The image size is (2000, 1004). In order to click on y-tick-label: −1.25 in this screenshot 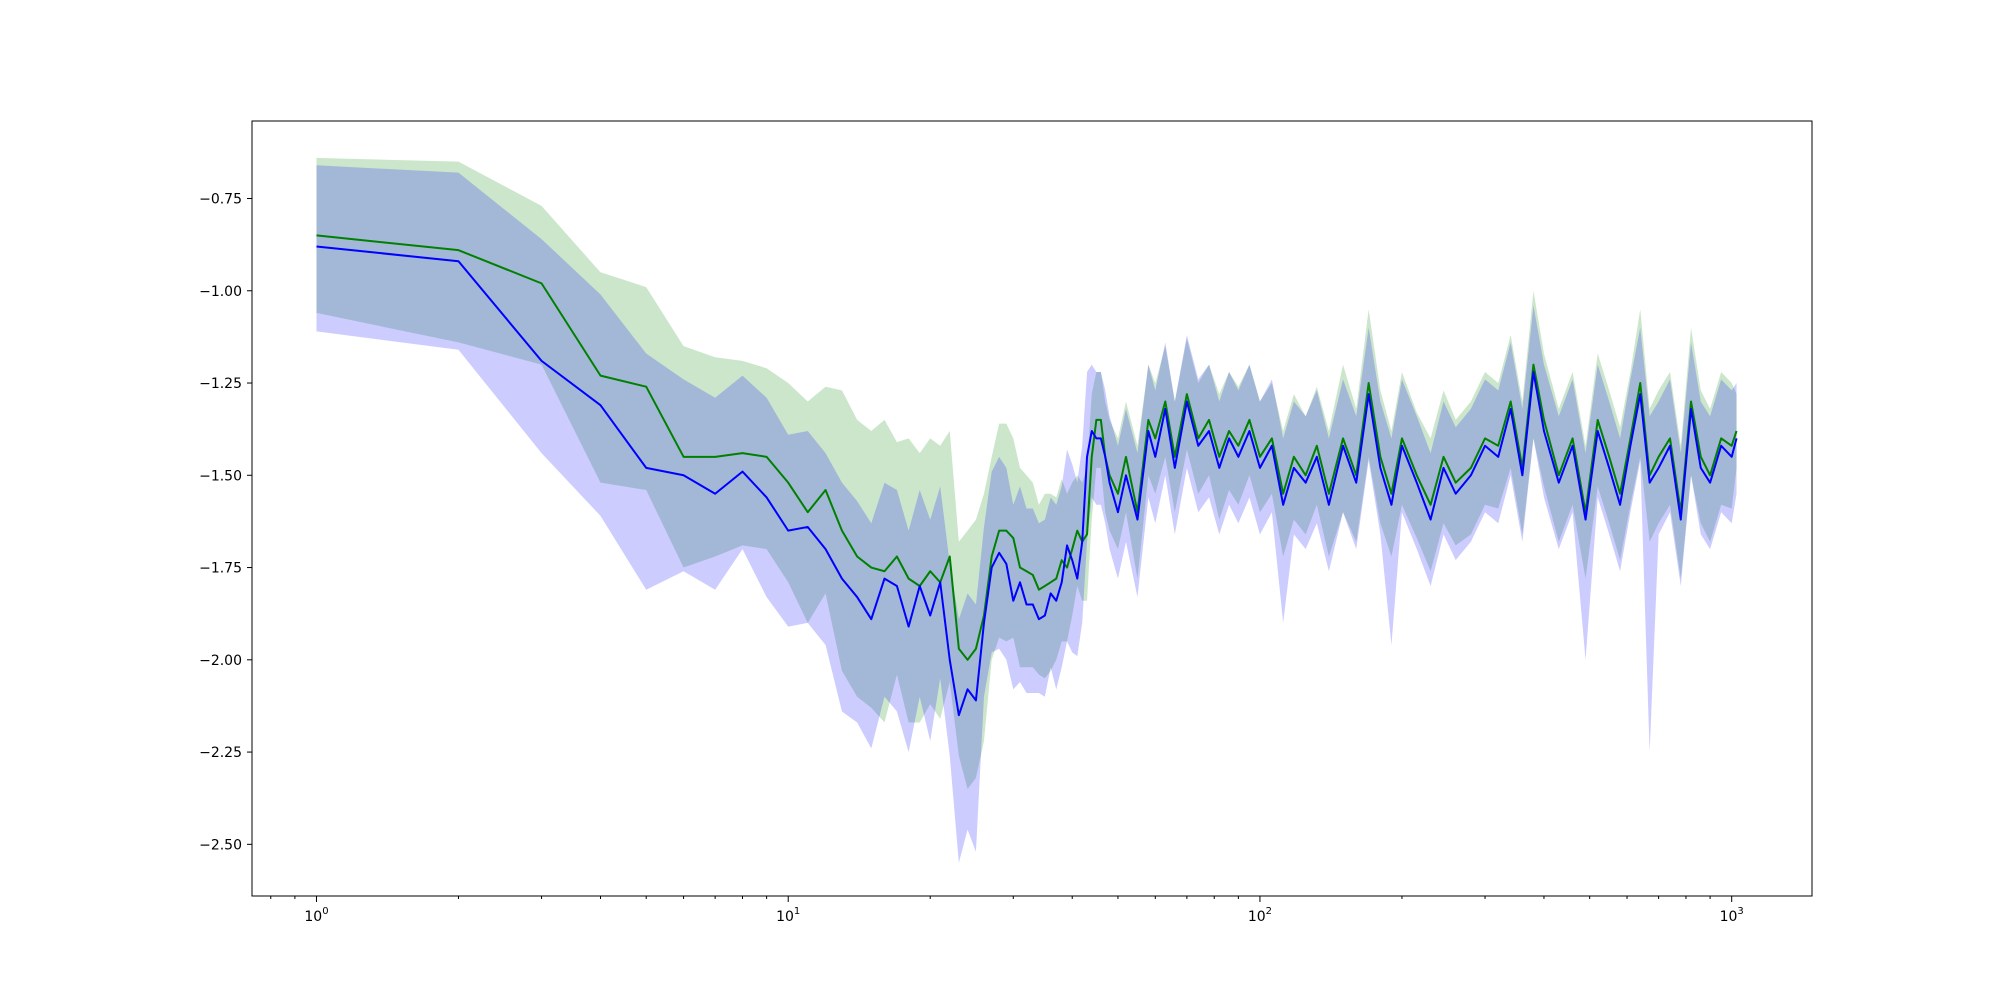, I will do `click(220, 384)`.